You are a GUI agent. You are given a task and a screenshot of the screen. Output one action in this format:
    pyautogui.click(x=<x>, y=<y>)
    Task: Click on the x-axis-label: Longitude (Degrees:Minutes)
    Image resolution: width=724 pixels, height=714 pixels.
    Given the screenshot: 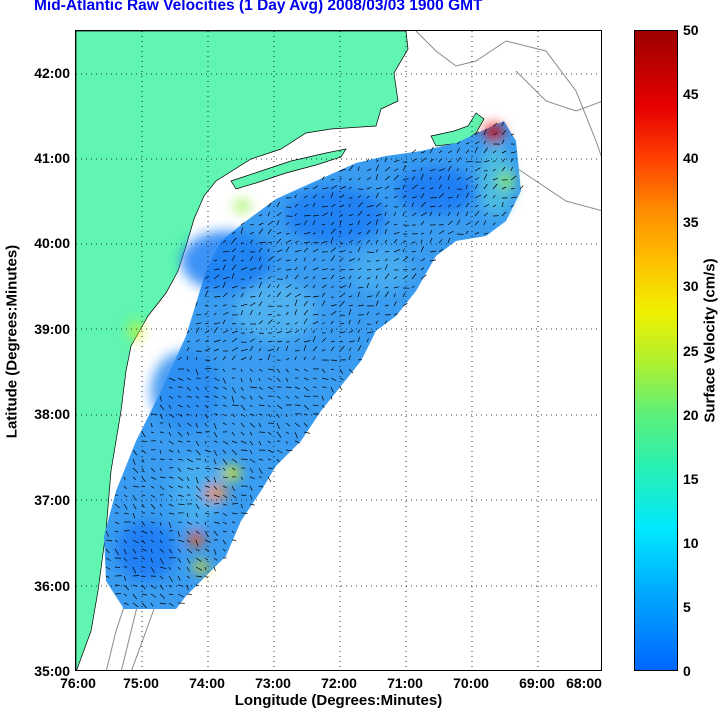 What is the action you would take?
    pyautogui.click(x=338, y=700)
    